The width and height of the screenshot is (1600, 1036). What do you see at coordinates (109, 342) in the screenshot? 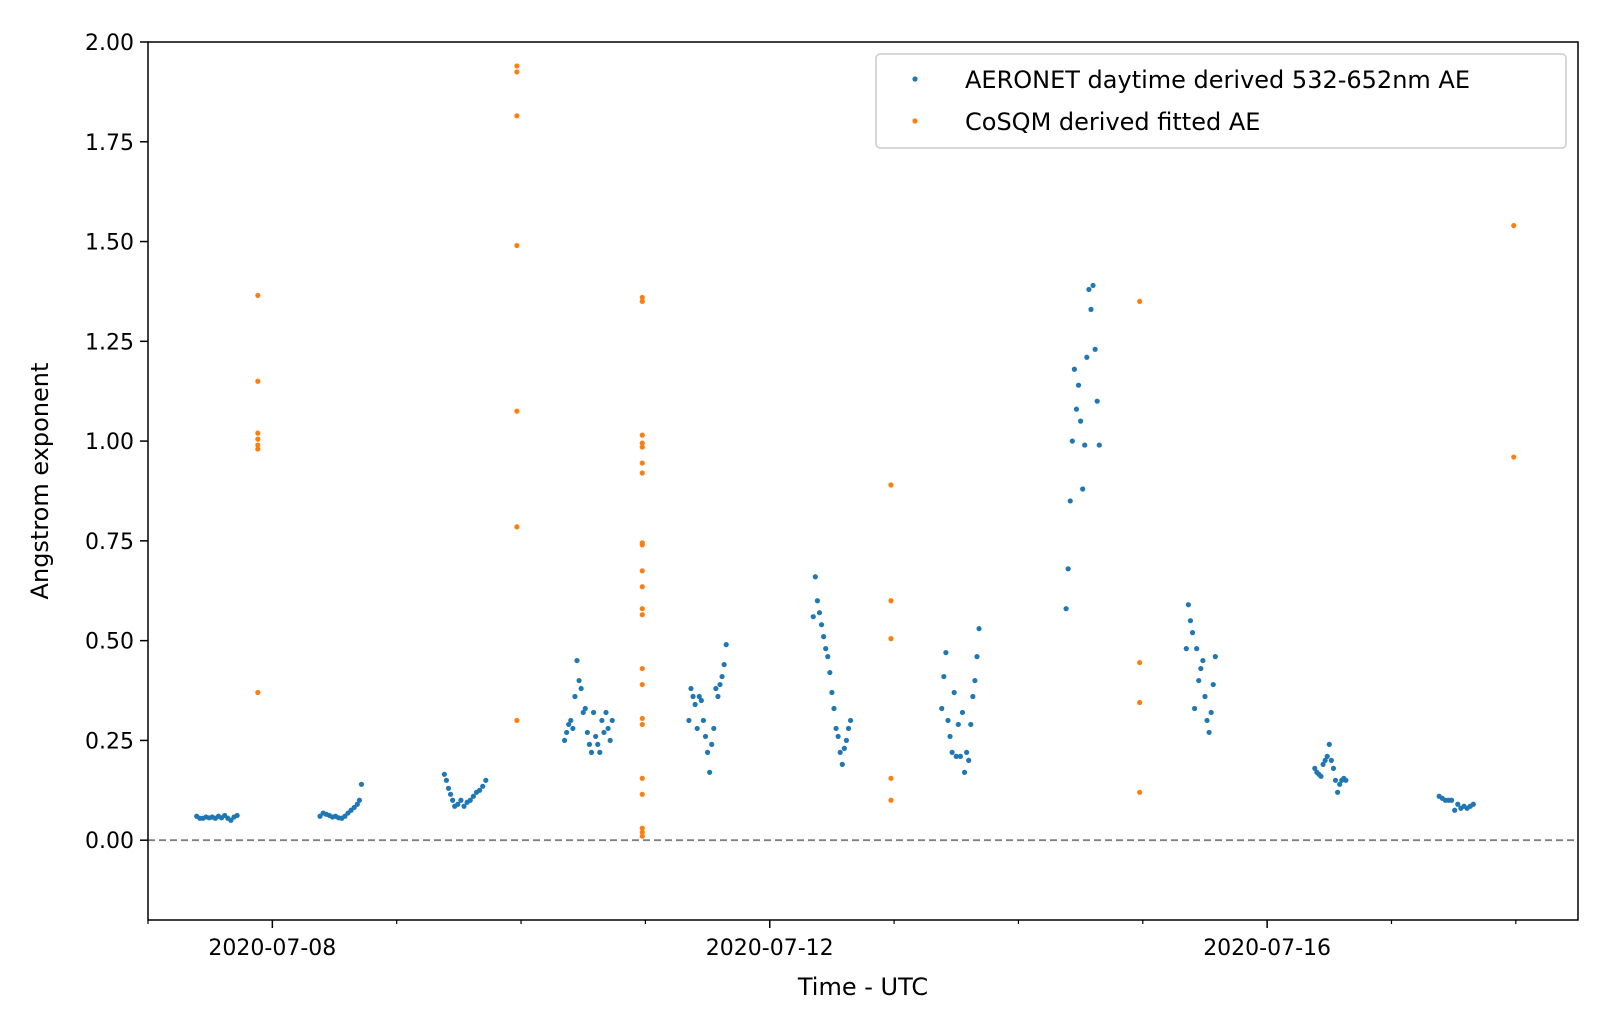
I see `y-tick-label: 1.25` at bounding box center [109, 342].